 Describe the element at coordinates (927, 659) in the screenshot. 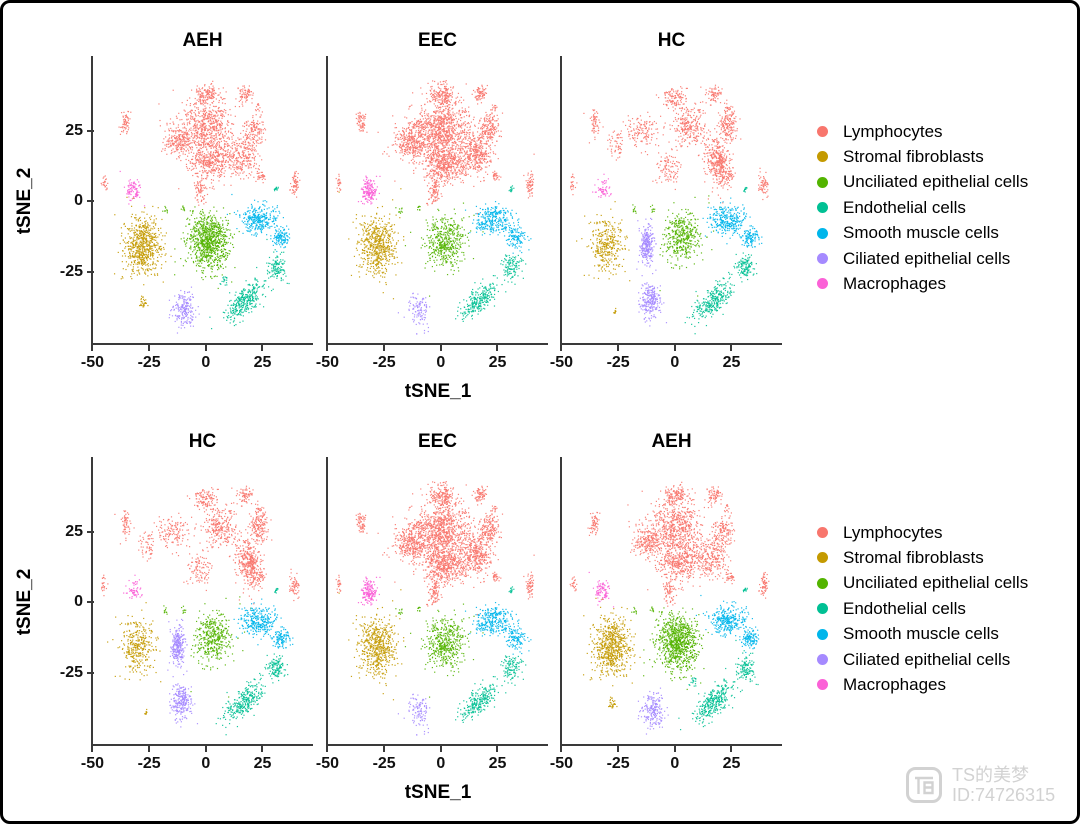

I see `legend-label: Ciliated epithelial cells` at that location.